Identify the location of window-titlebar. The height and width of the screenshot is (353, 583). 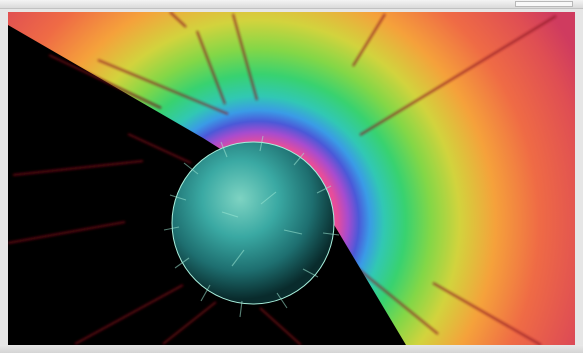
(291, 4).